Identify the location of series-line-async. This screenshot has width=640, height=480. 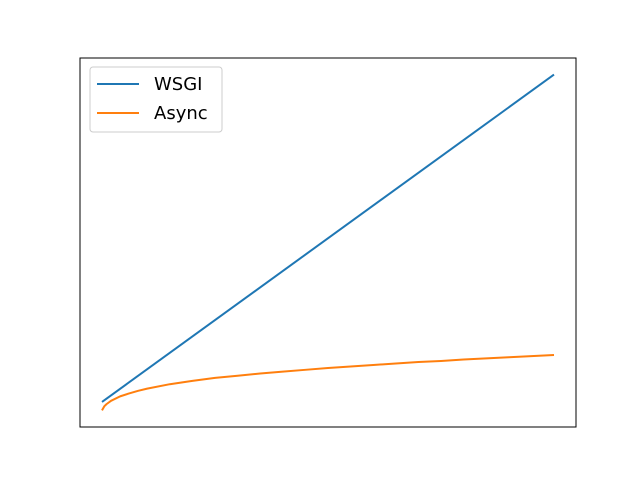
(328, 382).